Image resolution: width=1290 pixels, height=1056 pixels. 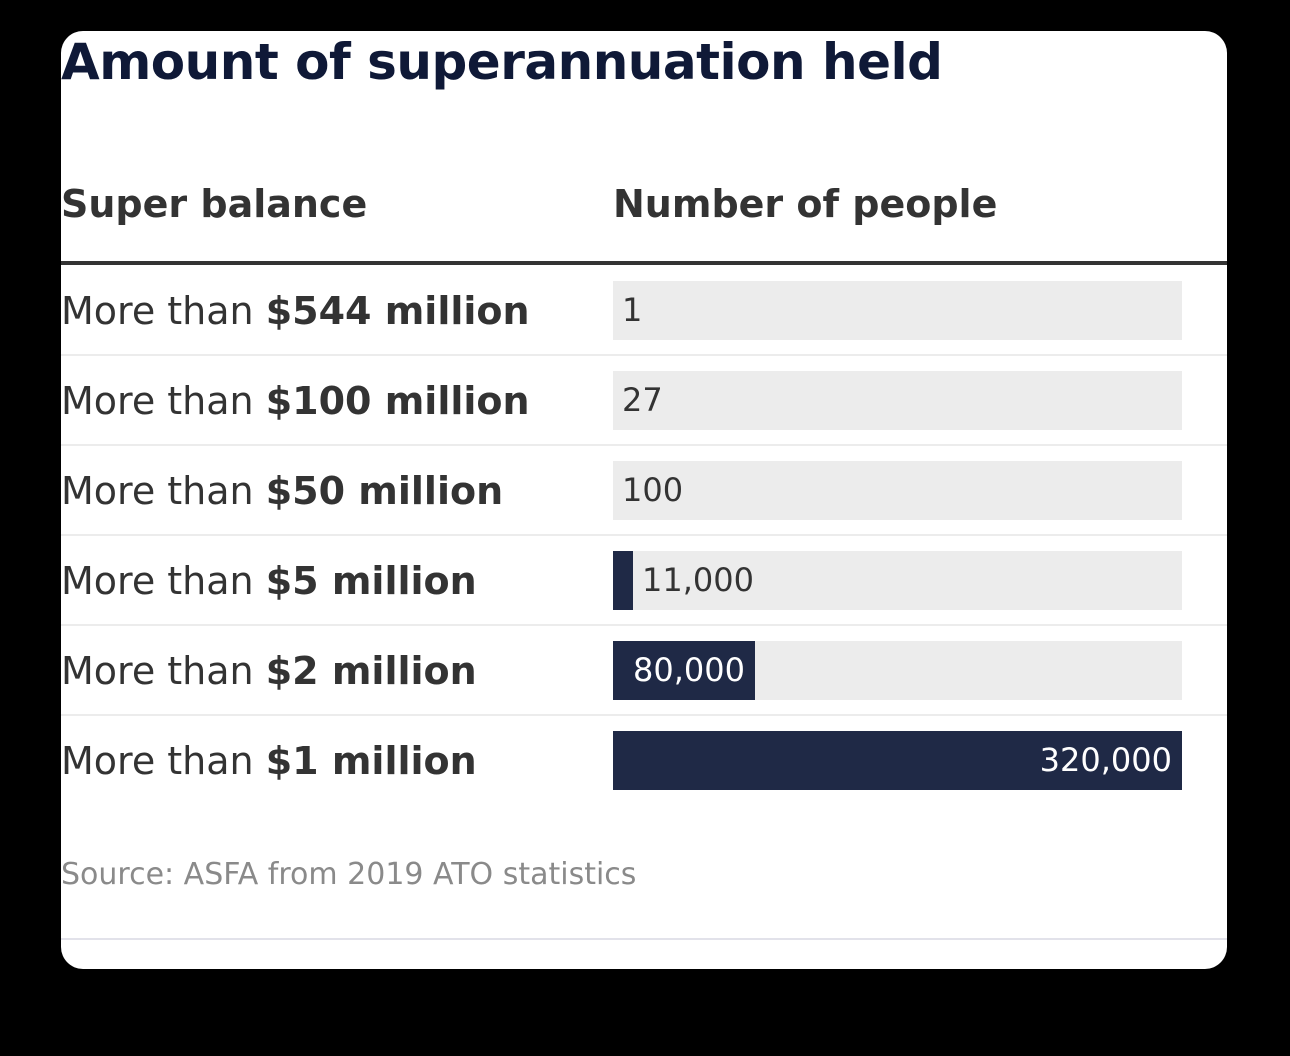 I want to click on row-label-amount: $544 million, so click(x=397, y=311).